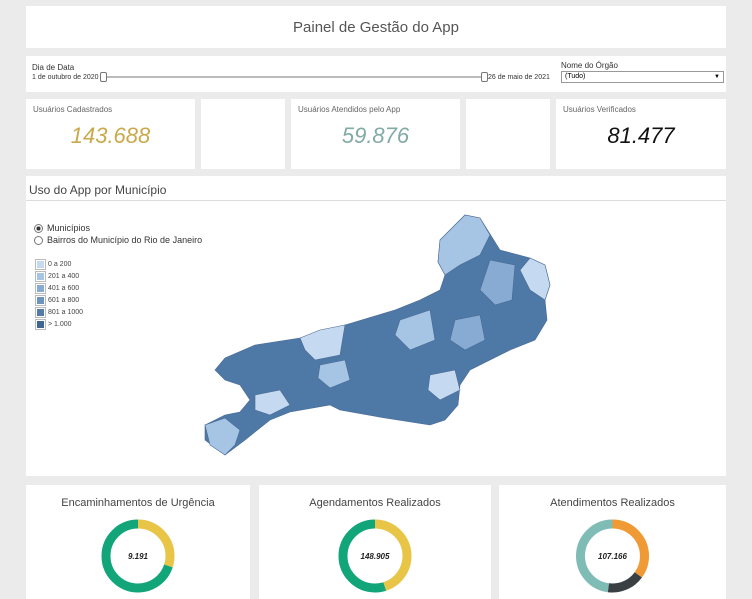  Describe the element at coordinates (98, 190) in the screenshot. I see `map-title: Uso do App por Município` at that location.